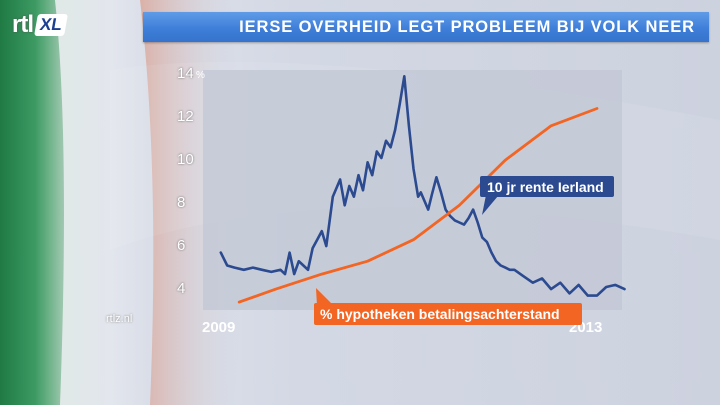 The height and width of the screenshot is (405, 720). Describe the element at coordinates (185, 73) in the screenshot. I see `y-tick-label: 14` at that location.